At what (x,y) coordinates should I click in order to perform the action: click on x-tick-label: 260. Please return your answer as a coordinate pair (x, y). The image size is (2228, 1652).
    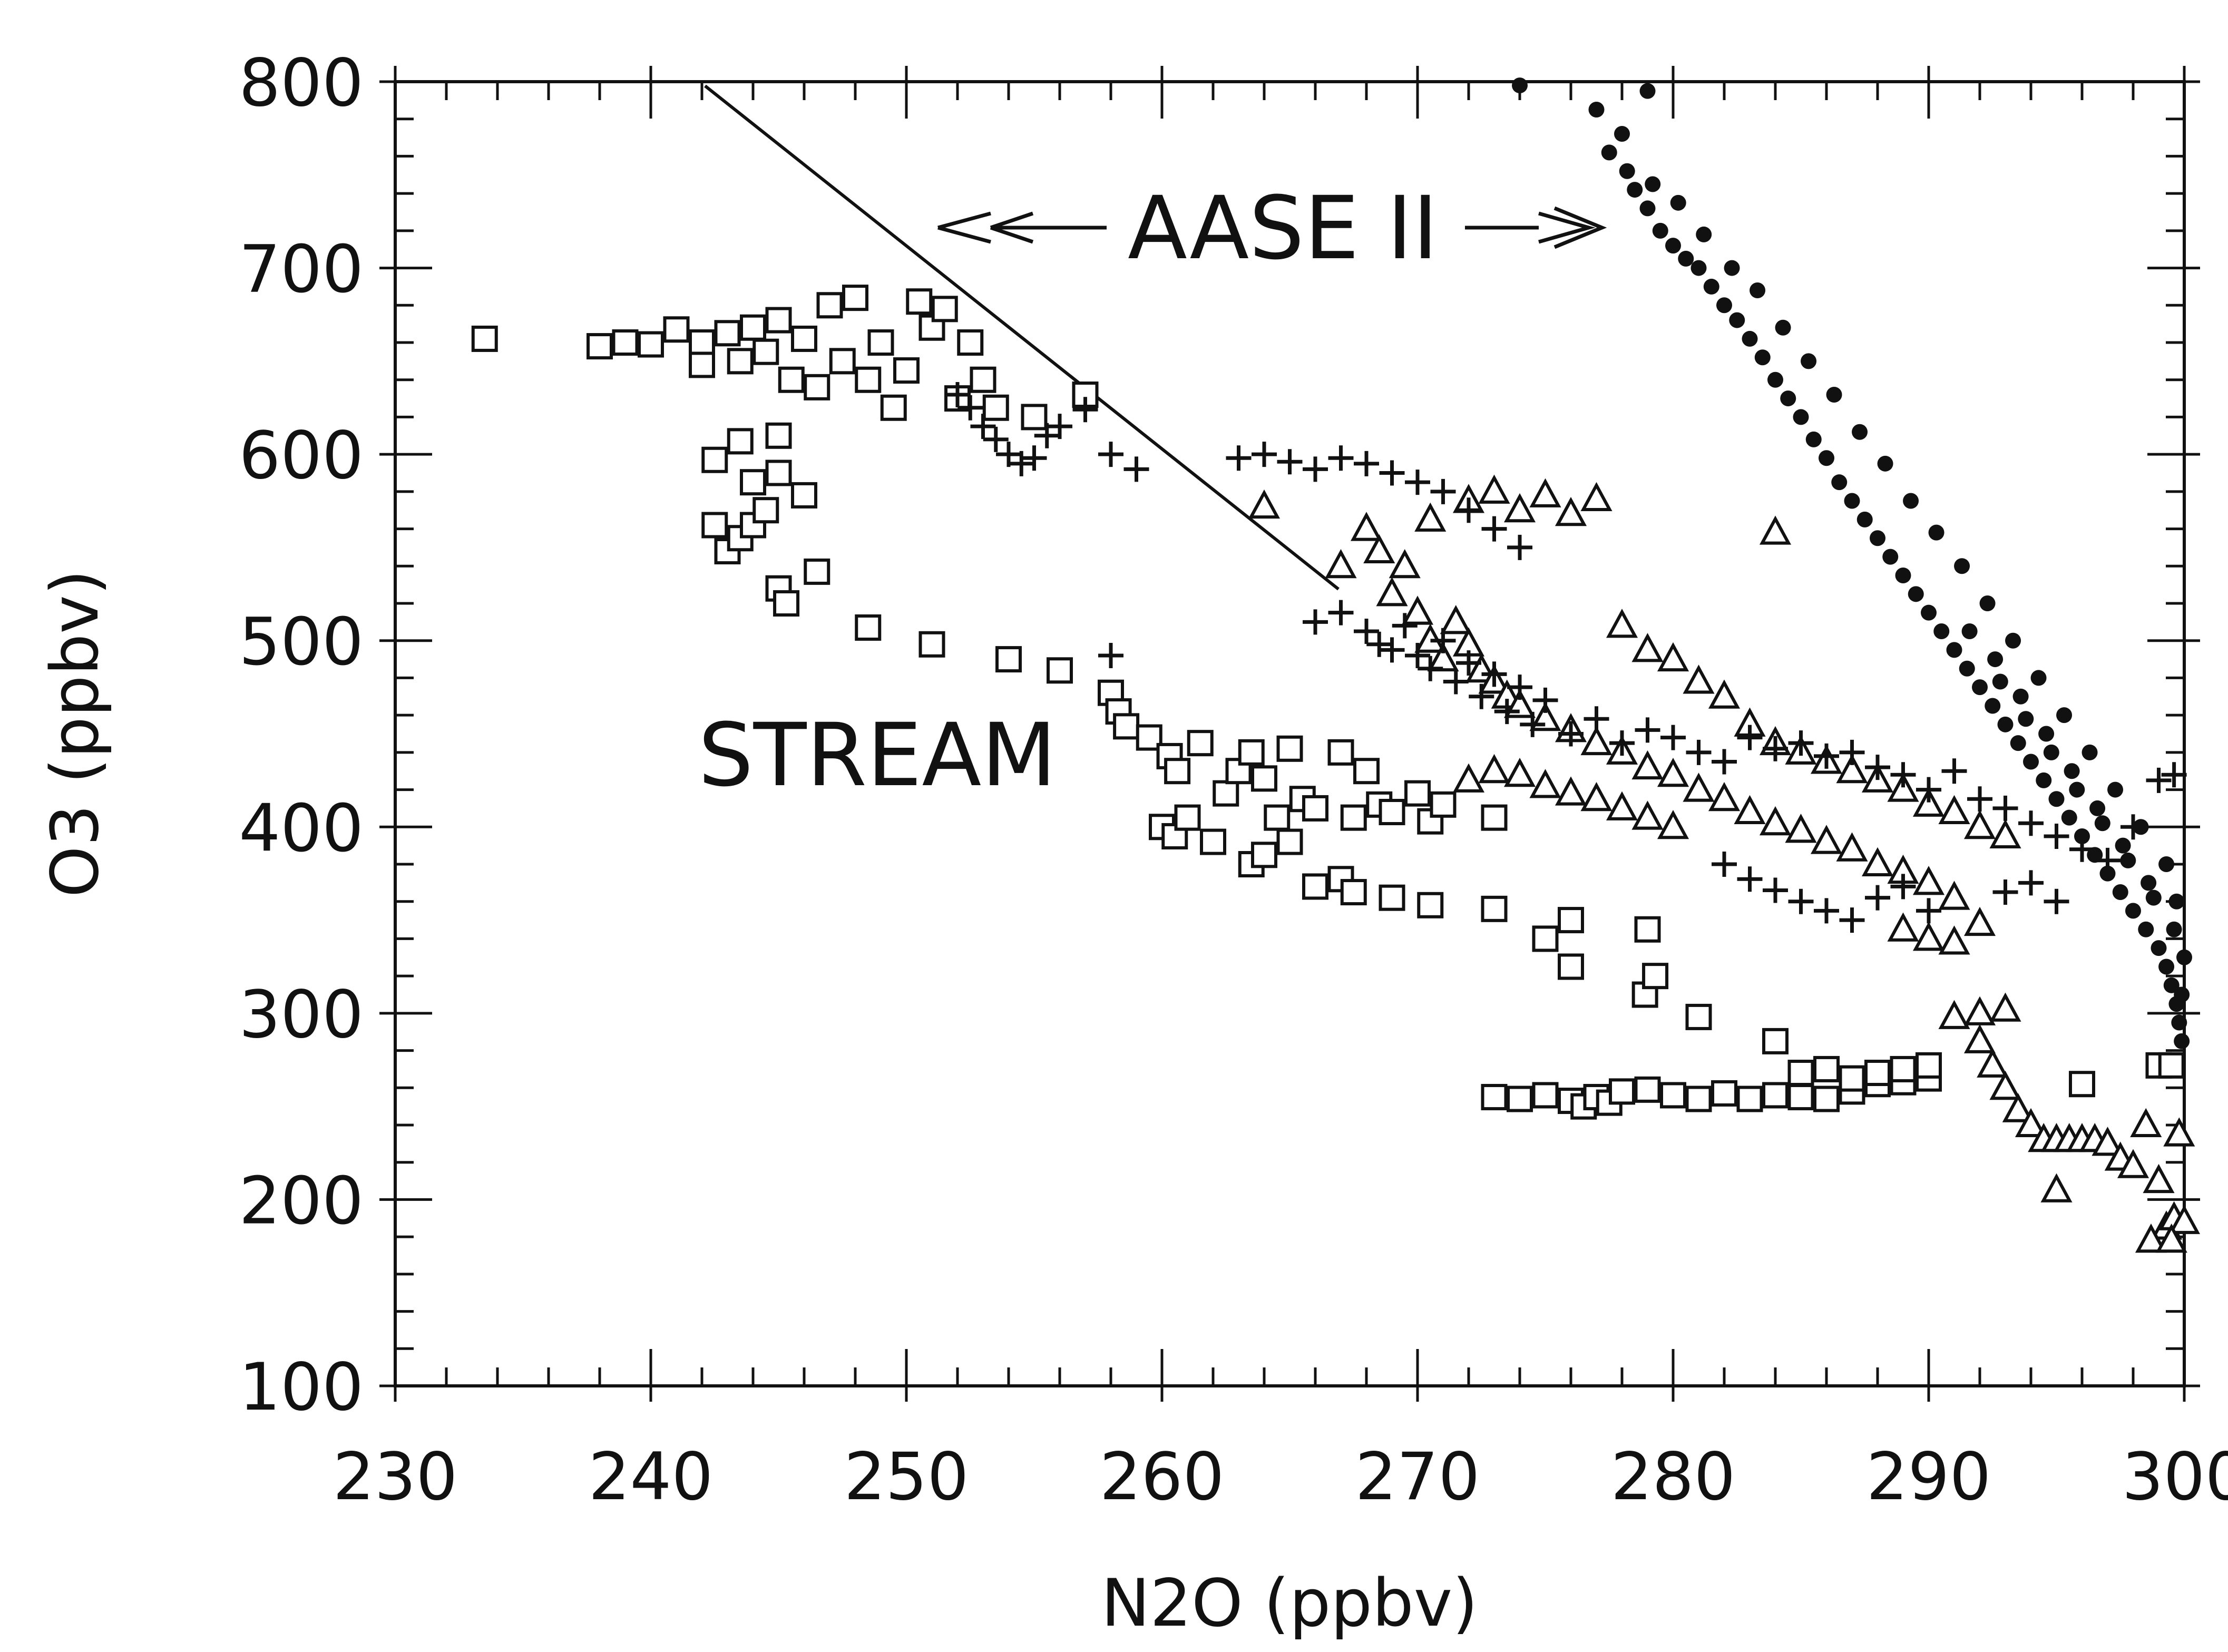
    Looking at the image, I should click on (1162, 1477).